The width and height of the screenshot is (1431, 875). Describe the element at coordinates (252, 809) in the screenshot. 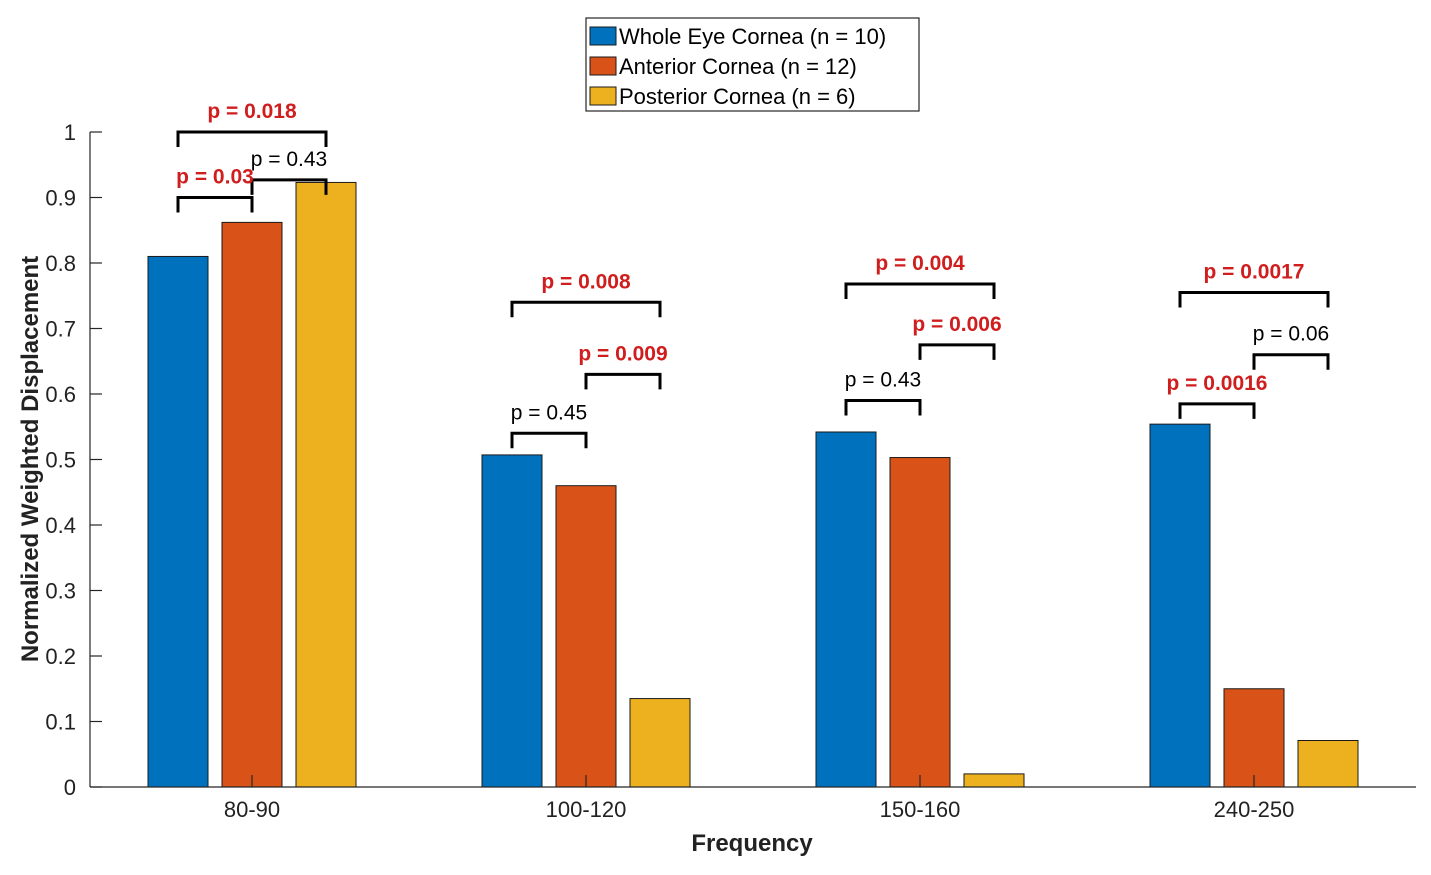

I see `x-tick-label: 80-90` at that location.